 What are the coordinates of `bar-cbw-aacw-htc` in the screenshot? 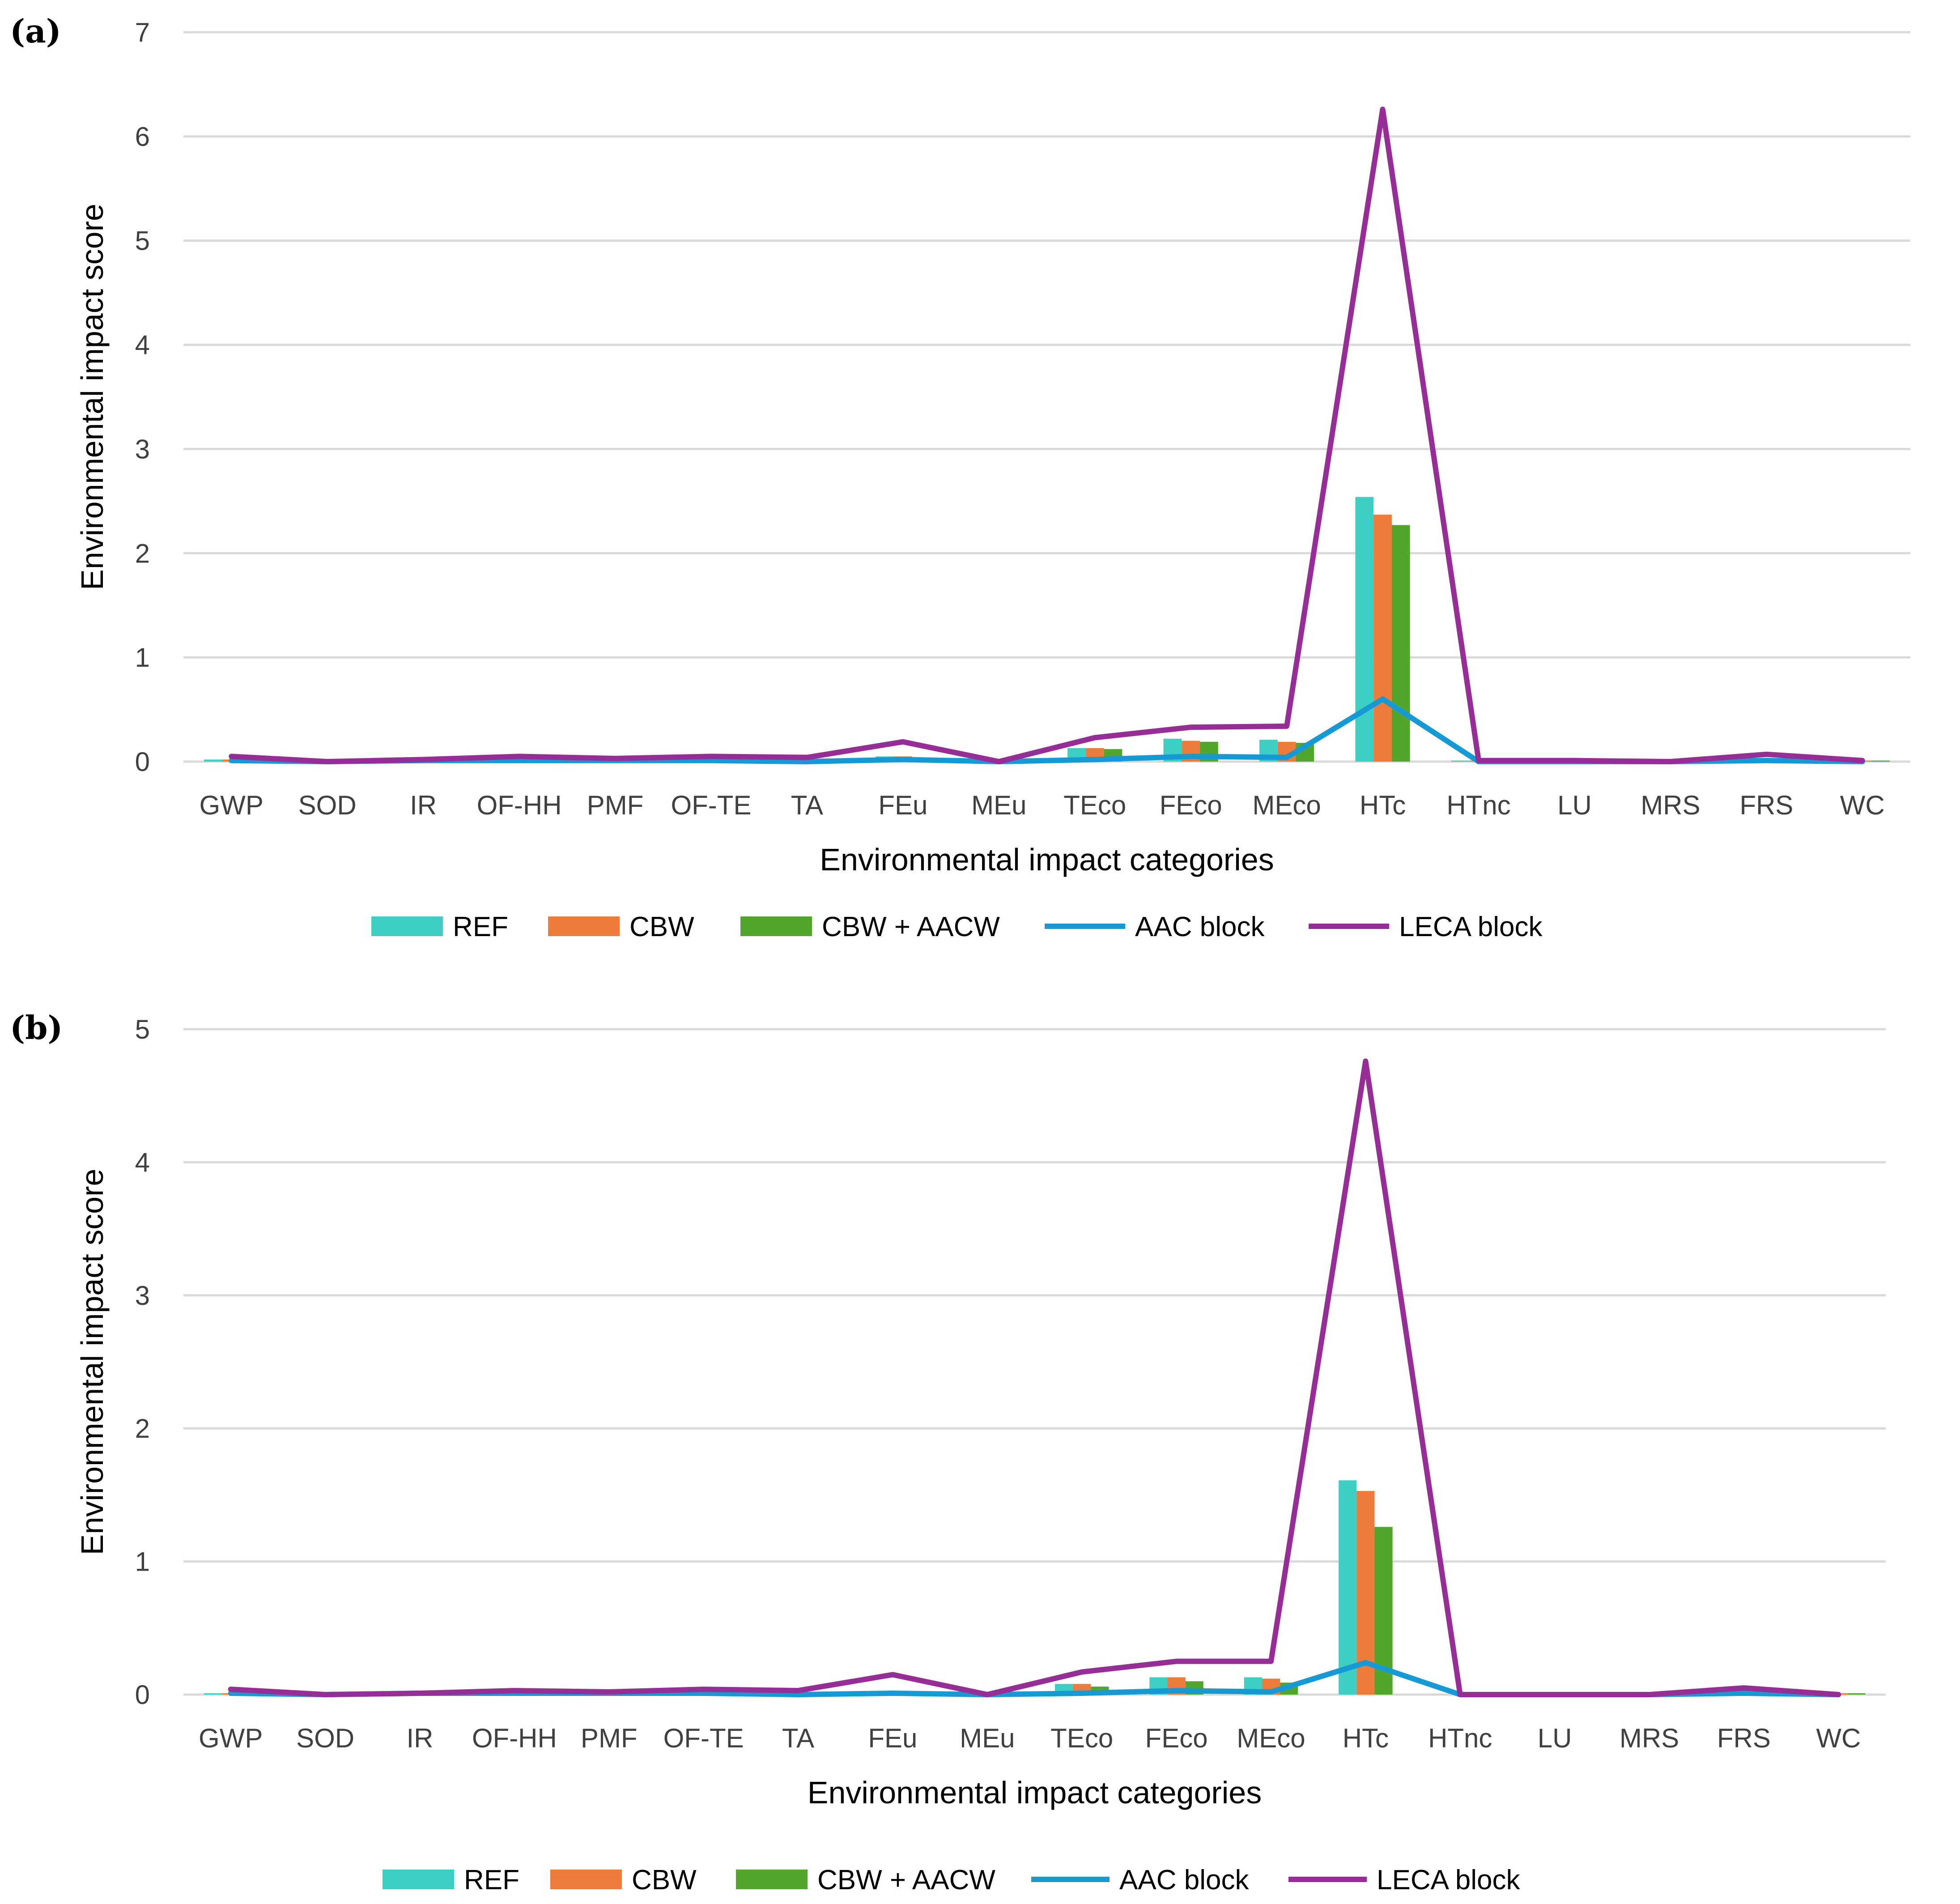 It's located at (1400, 643).